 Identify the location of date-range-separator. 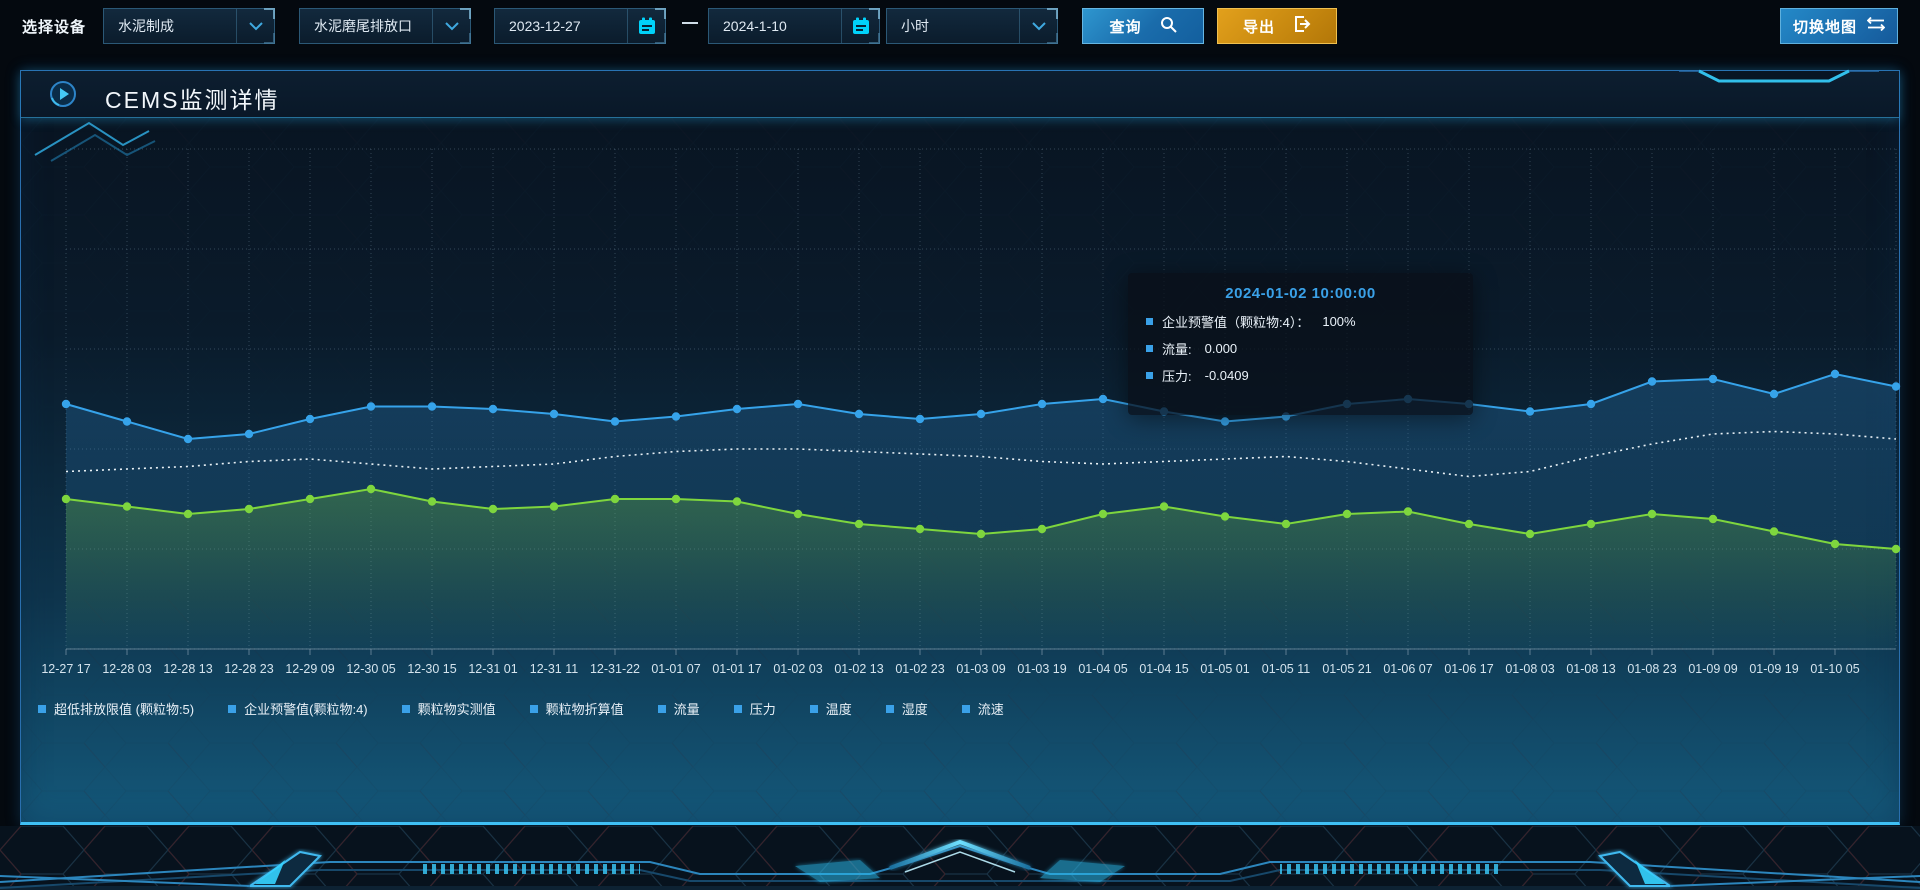
(690, 23).